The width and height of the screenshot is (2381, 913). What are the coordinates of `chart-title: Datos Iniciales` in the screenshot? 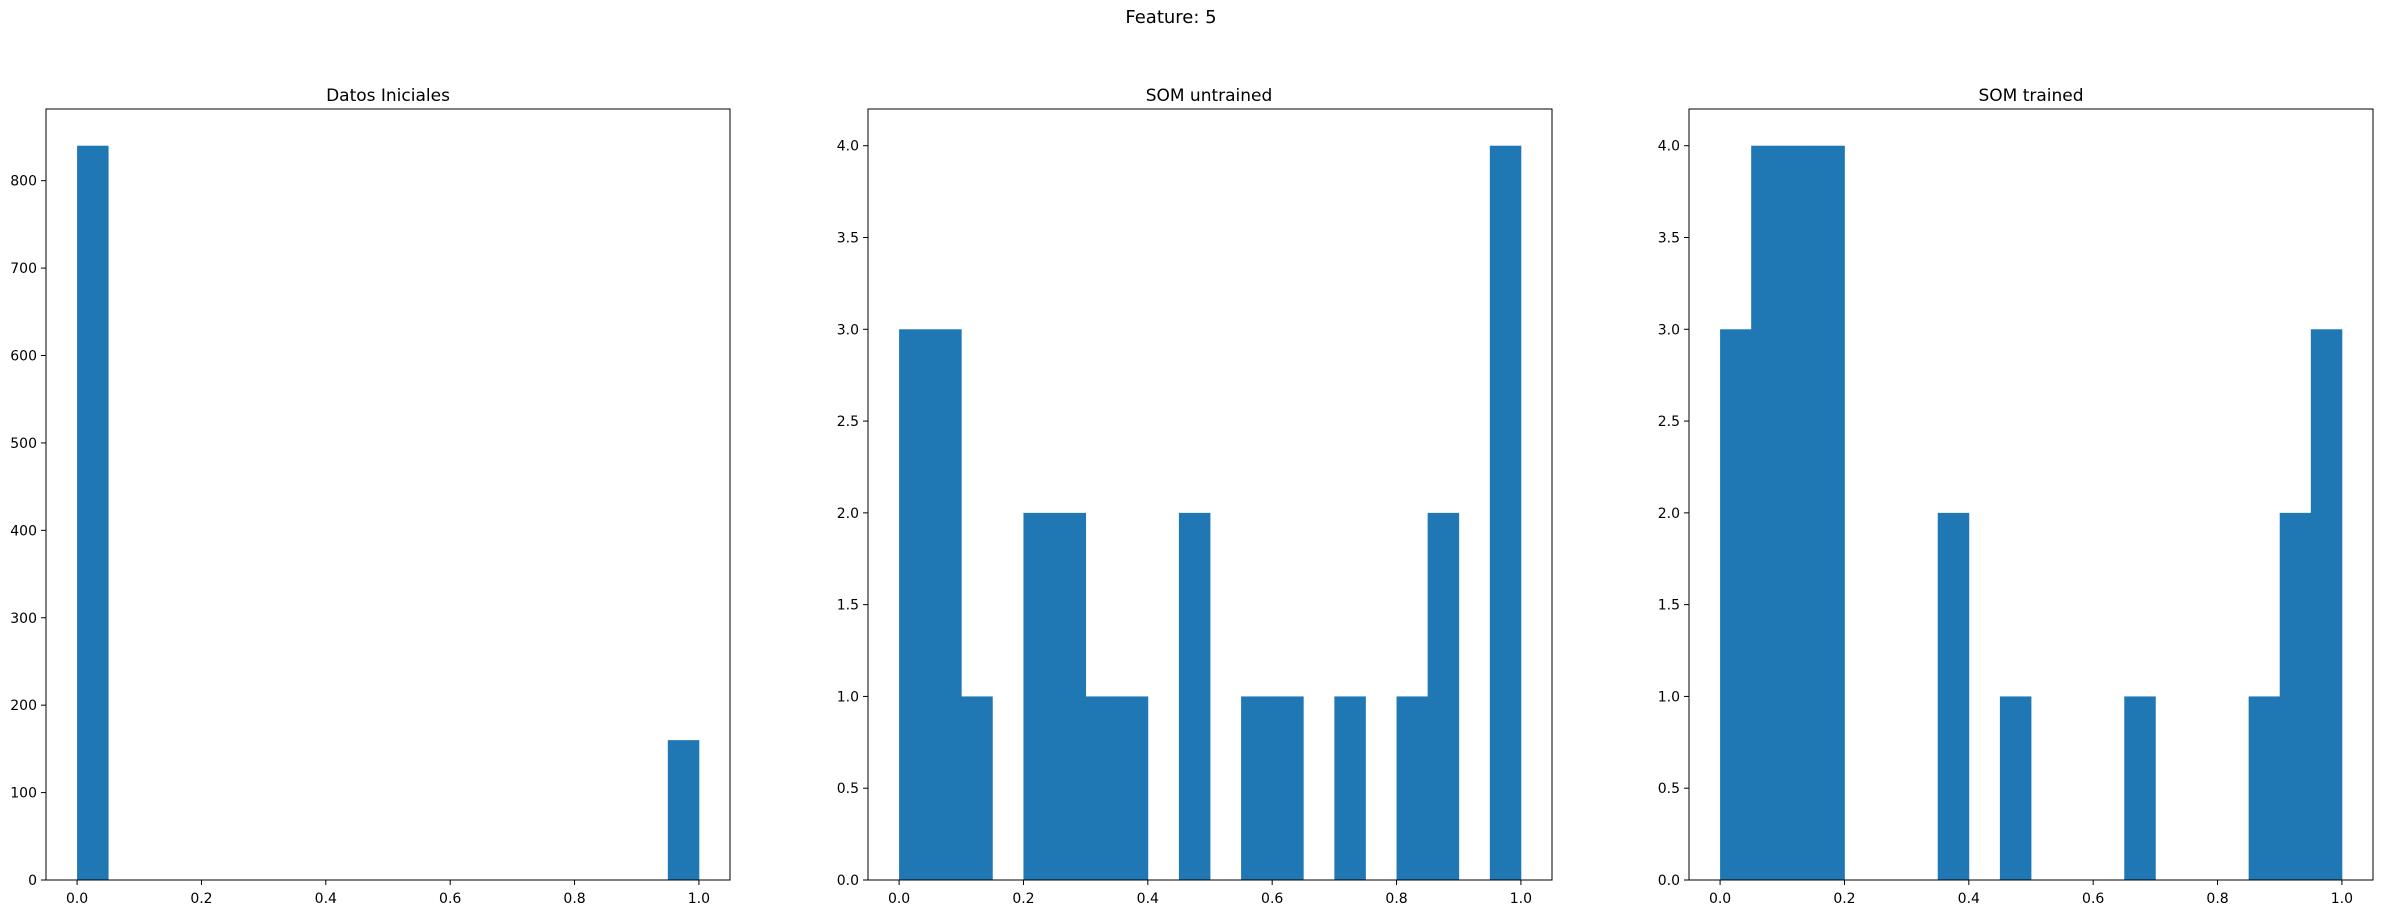 It's located at (388, 96).